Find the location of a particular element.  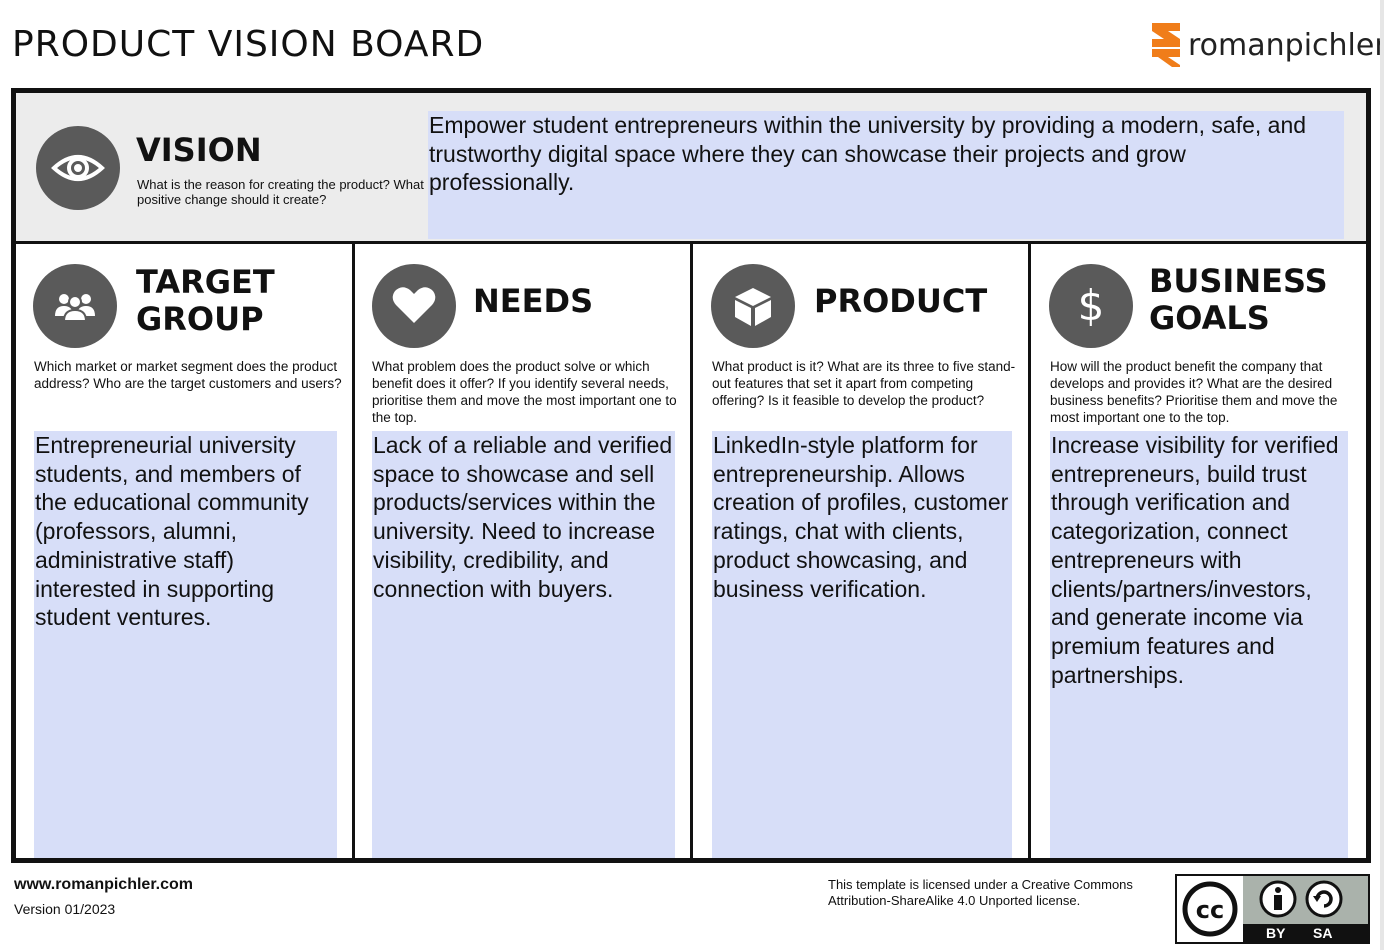

footer-version: Version 01/2023 is located at coordinates (65, 909).